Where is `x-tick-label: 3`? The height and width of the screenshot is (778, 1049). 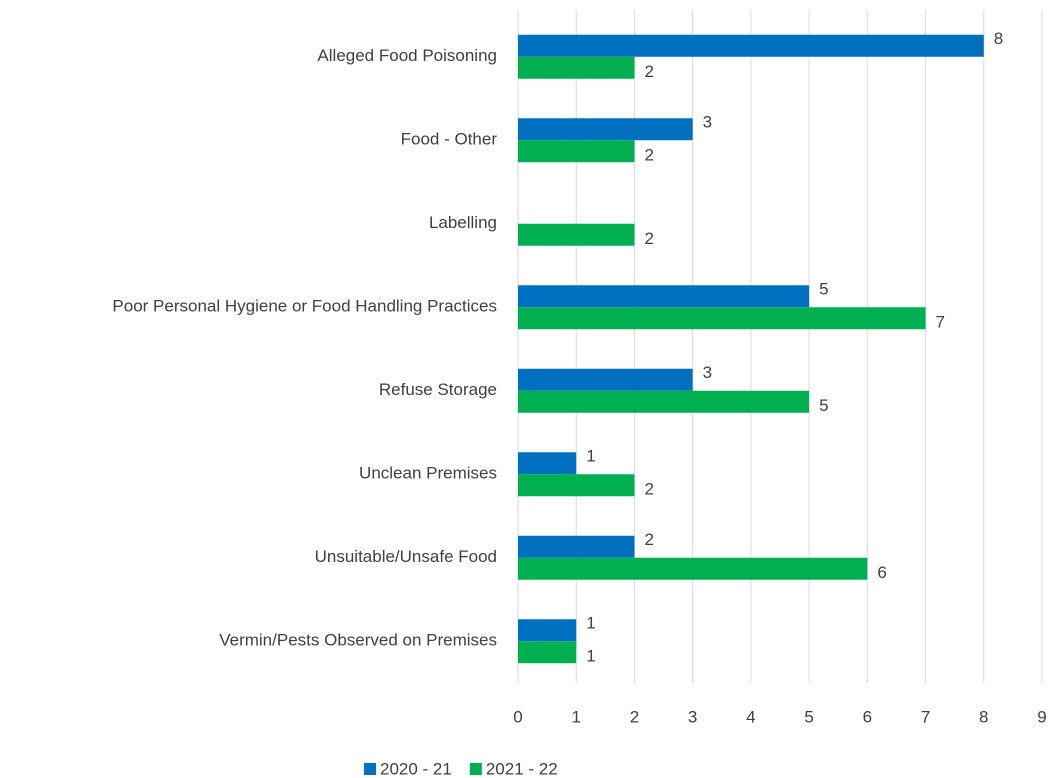
x-tick-label: 3 is located at coordinates (692, 716).